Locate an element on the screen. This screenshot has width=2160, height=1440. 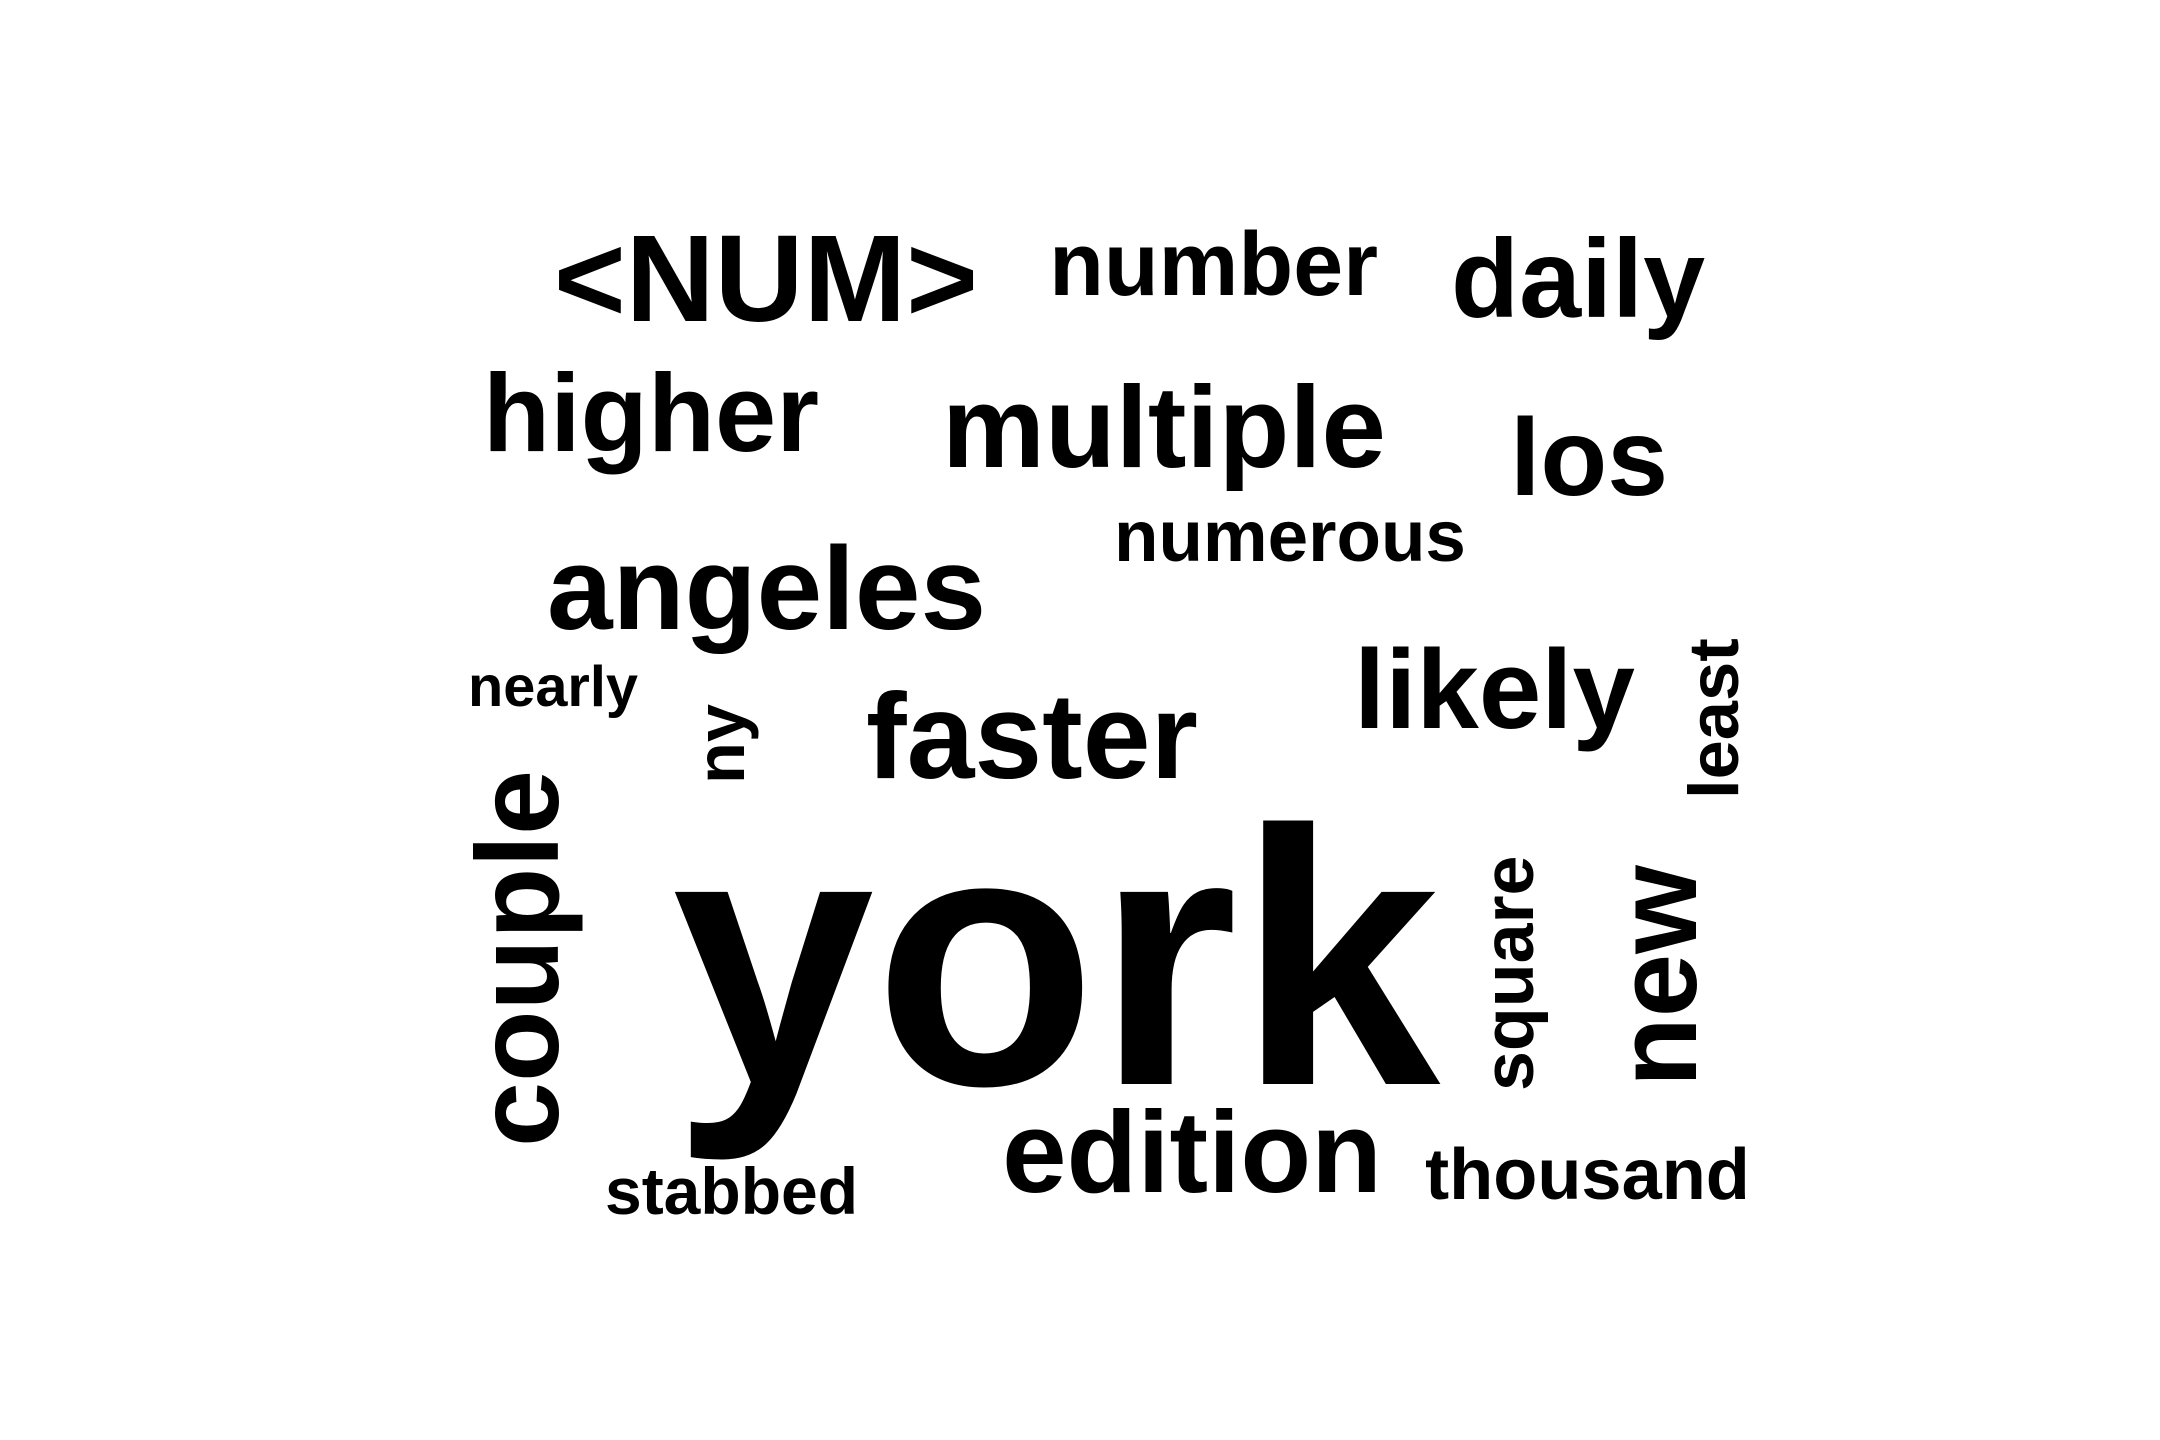
word-square: square is located at coordinates (1509, 973).